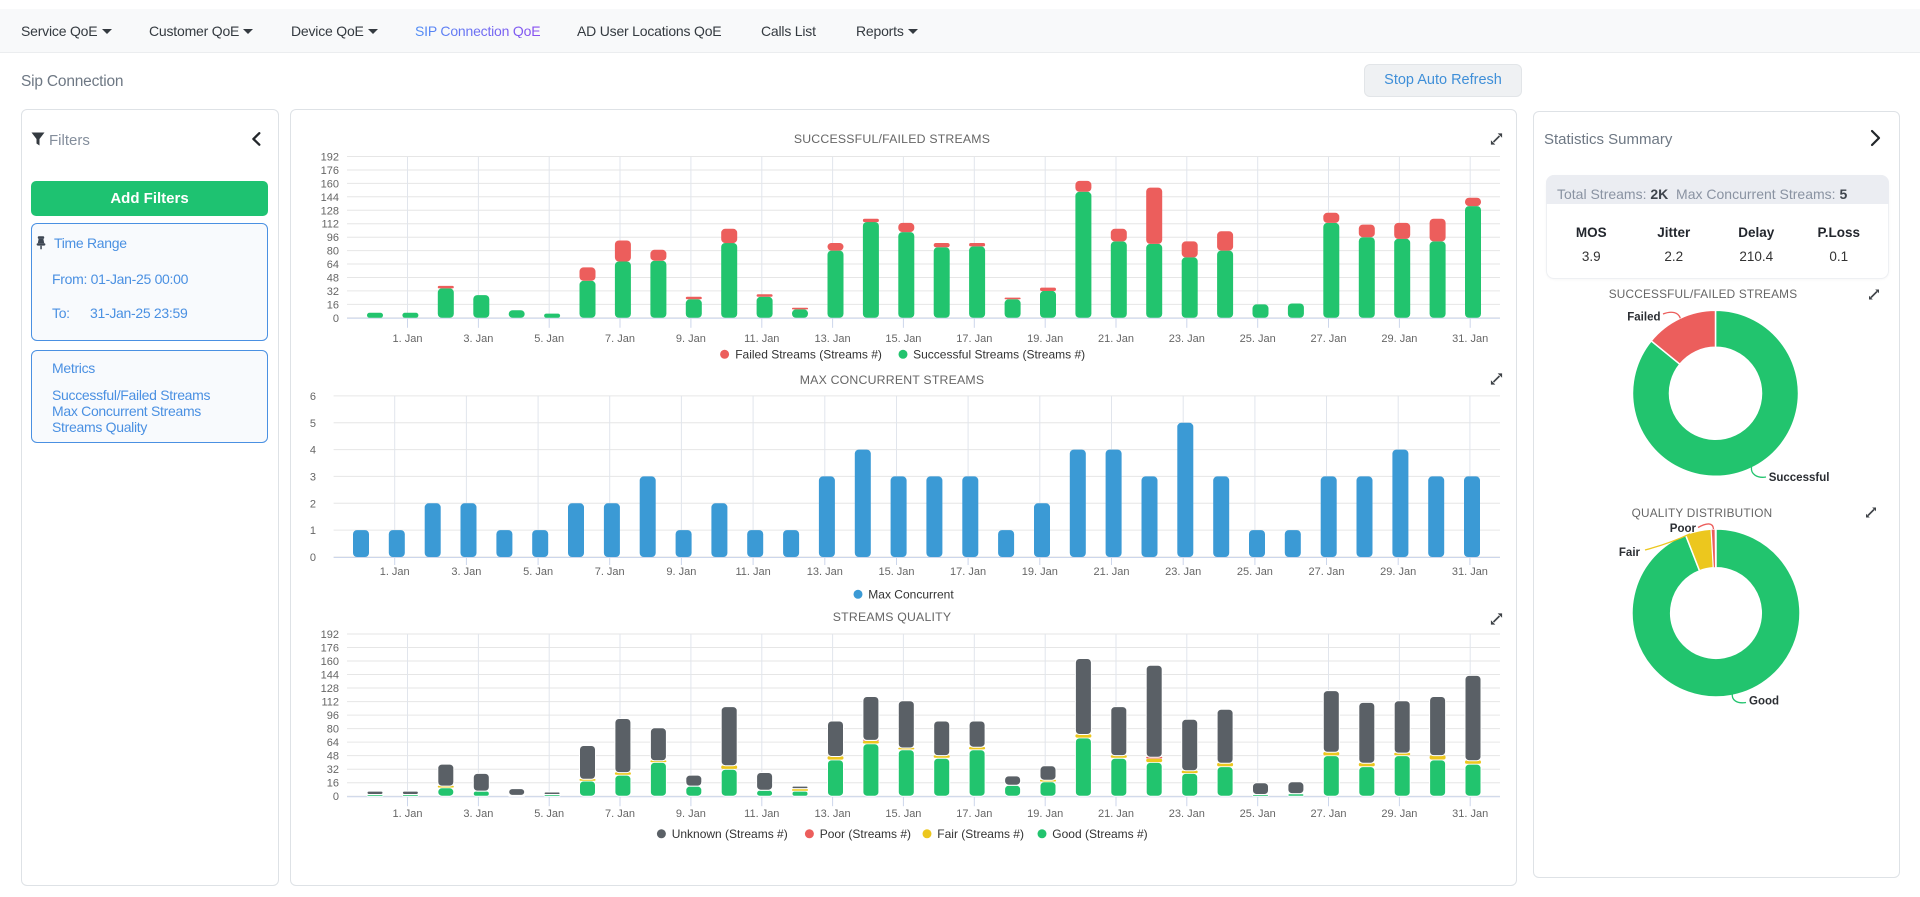 The width and height of the screenshot is (1920, 897). Describe the element at coordinates (808, 355) in the screenshot. I see `svg-text: Failed Streams (Streams #)` at that location.